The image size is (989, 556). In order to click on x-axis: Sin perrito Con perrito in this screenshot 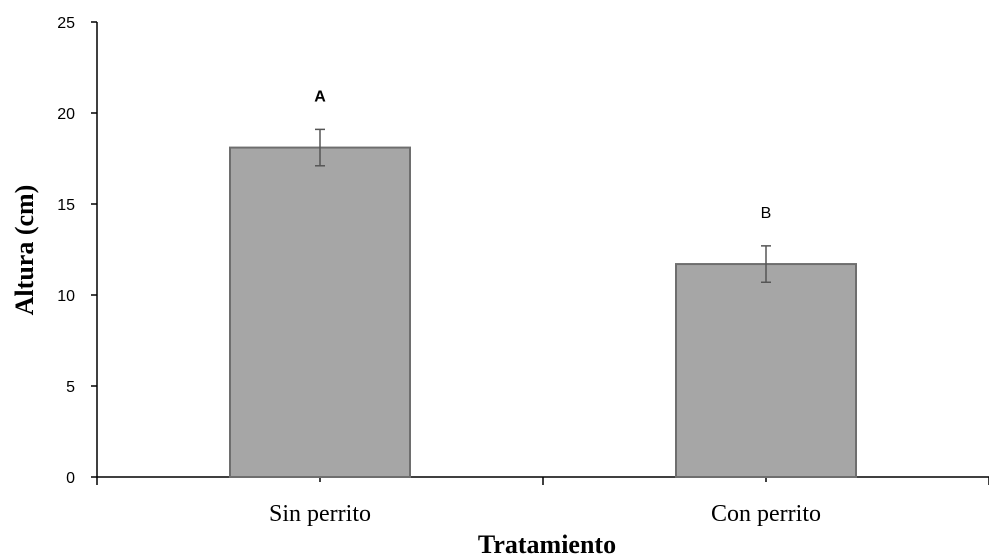, I will do `click(542, 499)`.